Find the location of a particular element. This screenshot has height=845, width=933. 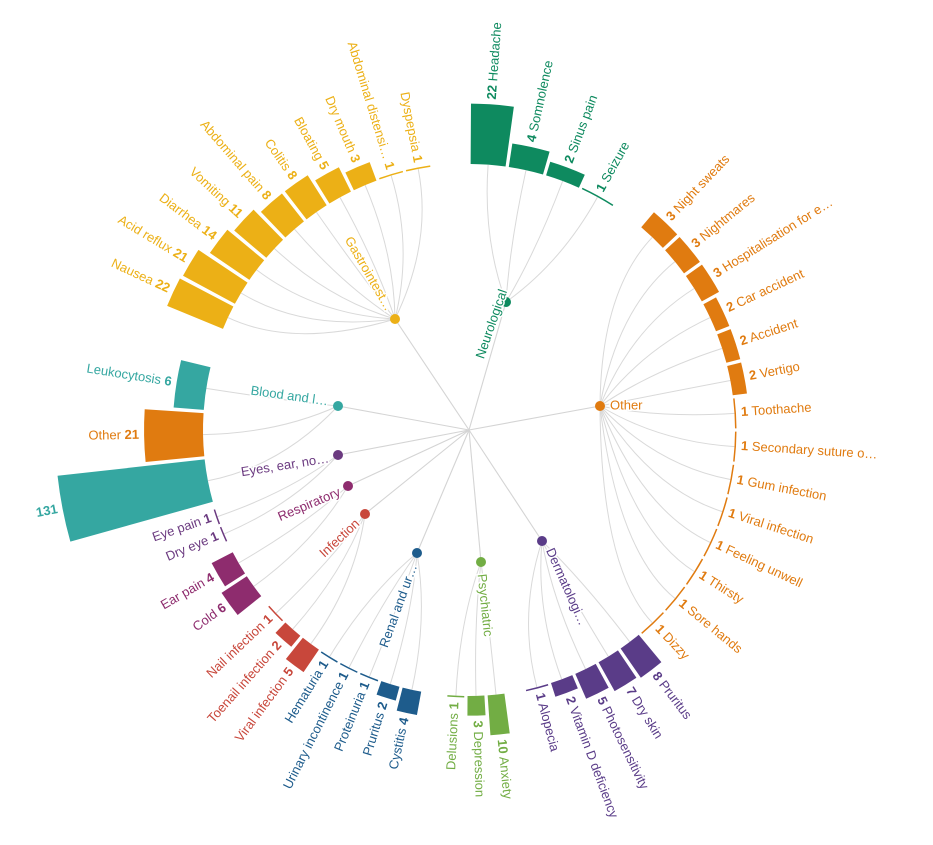

item-label: 1 Seizure is located at coordinates (613, 166).